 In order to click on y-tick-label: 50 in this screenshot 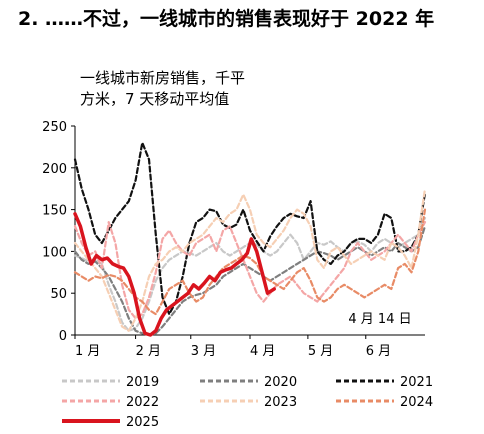, I will do `click(58, 294)`.